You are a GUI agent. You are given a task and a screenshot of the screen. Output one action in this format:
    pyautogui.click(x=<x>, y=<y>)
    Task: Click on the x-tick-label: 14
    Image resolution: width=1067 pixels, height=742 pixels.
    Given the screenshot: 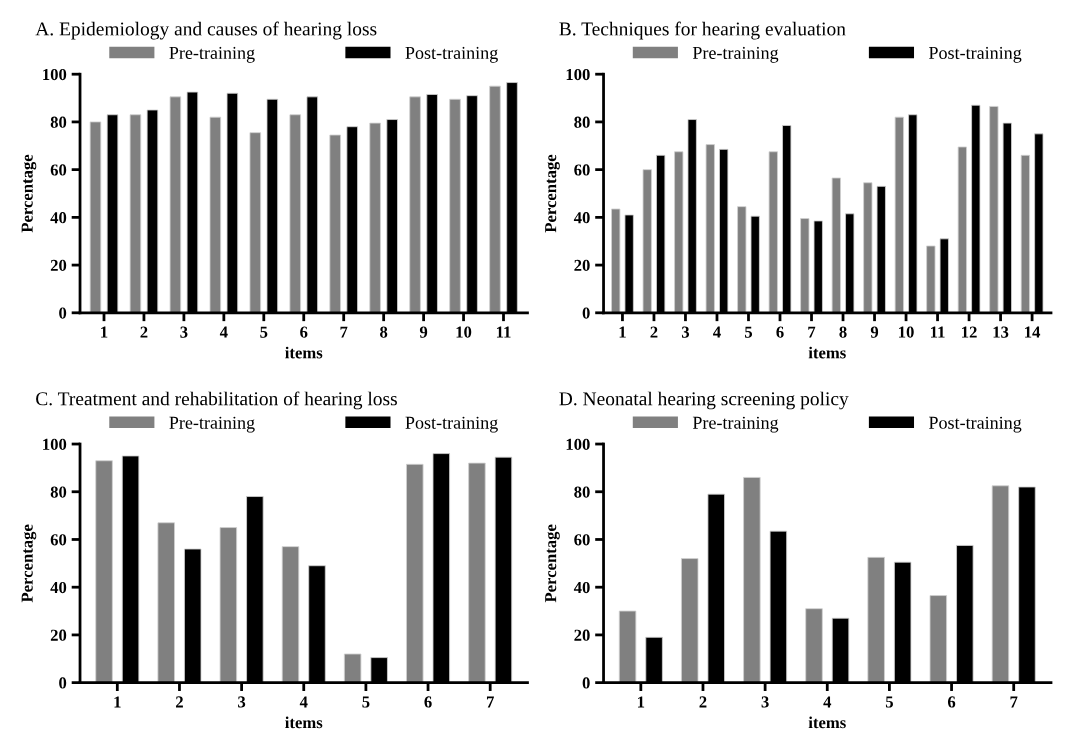 What is the action you would take?
    pyautogui.click(x=1033, y=332)
    